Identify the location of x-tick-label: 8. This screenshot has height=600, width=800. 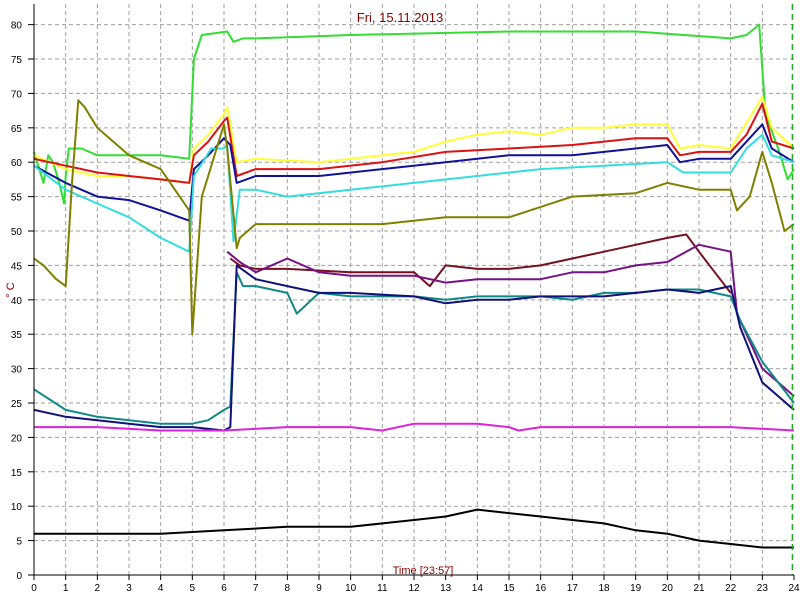
(288, 588).